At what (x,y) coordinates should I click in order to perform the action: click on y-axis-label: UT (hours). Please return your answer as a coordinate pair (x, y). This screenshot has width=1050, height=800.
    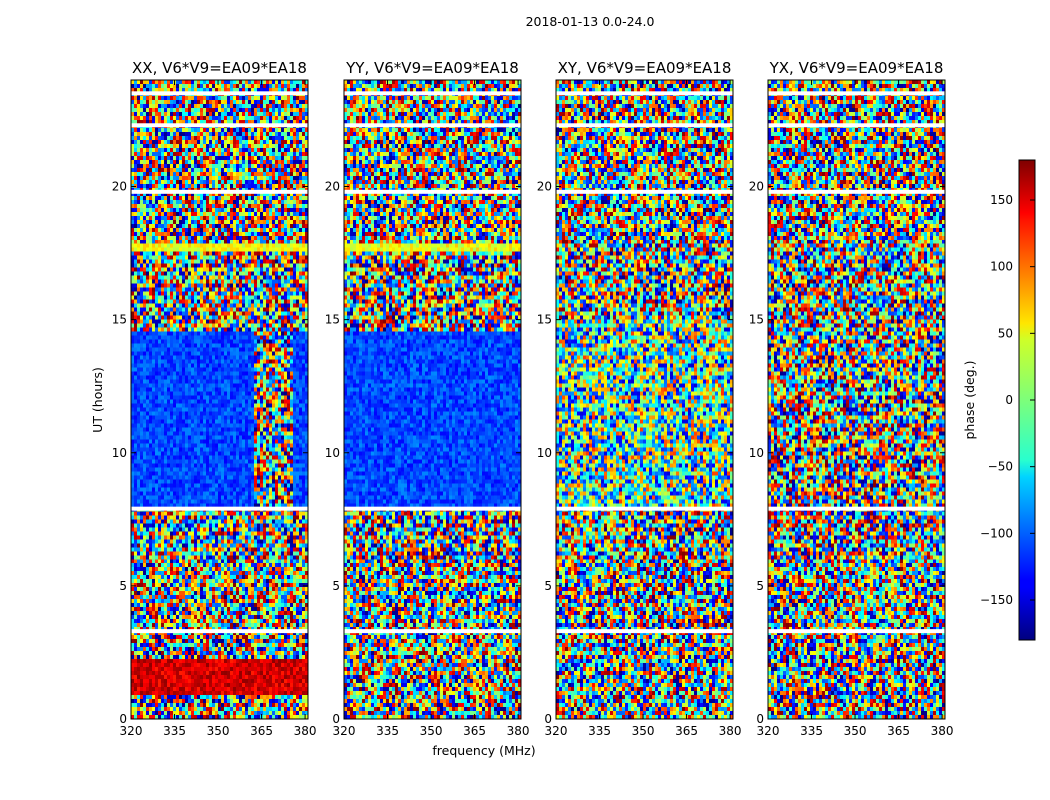
    Looking at the image, I should click on (97, 400).